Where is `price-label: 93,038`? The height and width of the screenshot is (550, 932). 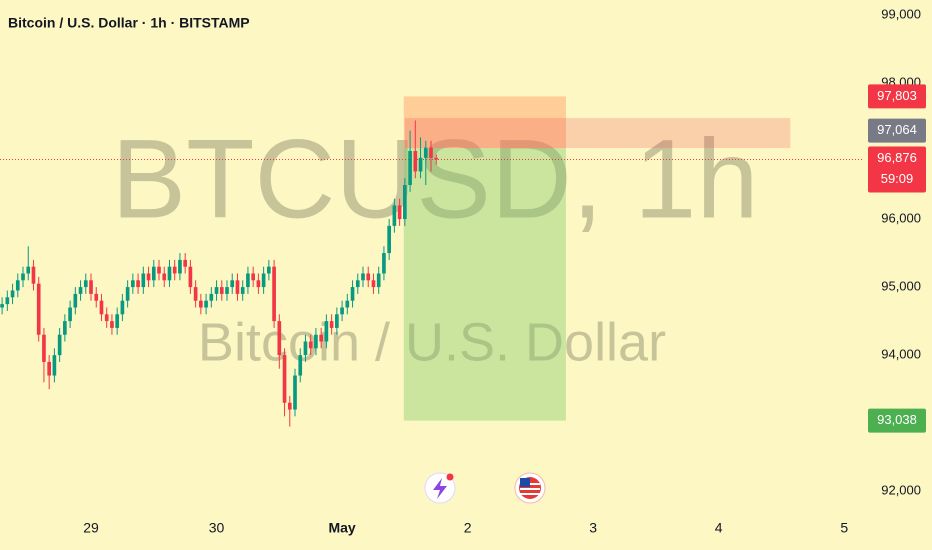
price-label: 93,038 is located at coordinates (897, 419).